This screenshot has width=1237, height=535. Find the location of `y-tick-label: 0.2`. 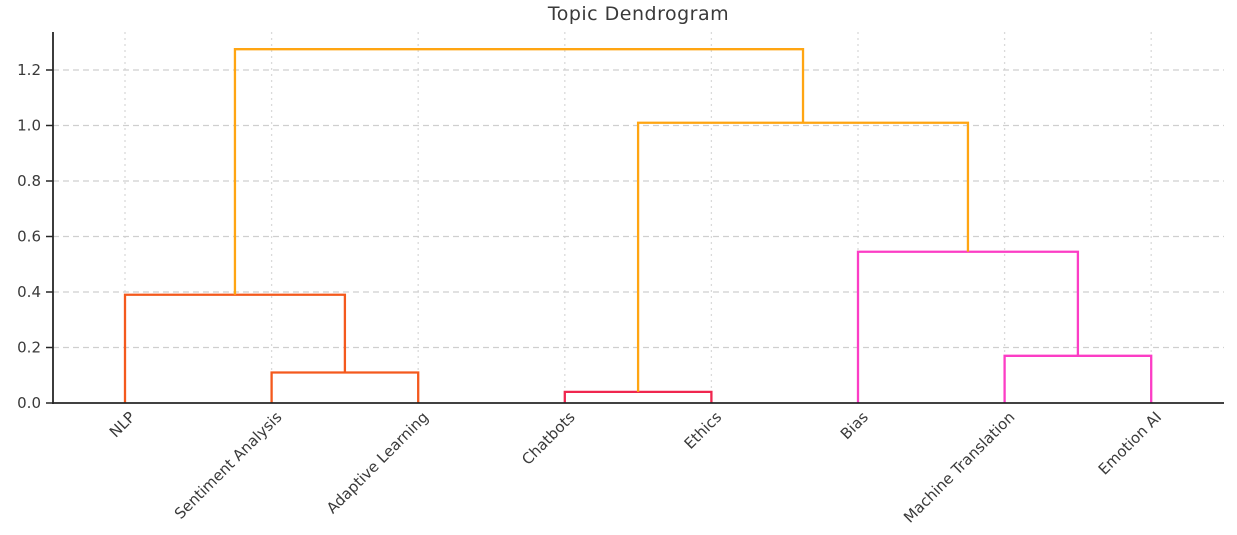

y-tick-label: 0.2 is located at coordinates (29, 348).